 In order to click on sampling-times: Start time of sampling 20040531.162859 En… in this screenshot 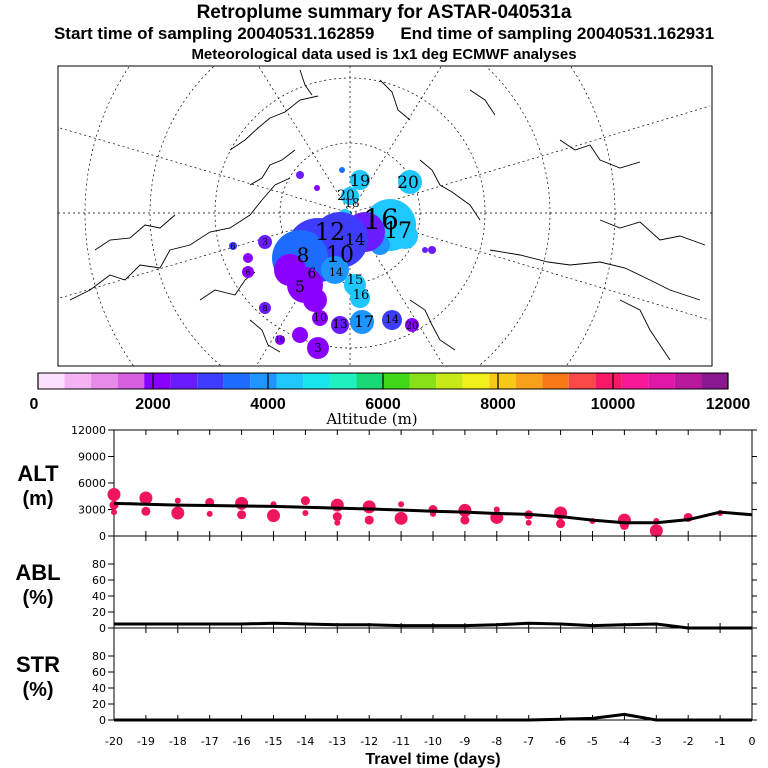, I will do `click(384, 34)`.